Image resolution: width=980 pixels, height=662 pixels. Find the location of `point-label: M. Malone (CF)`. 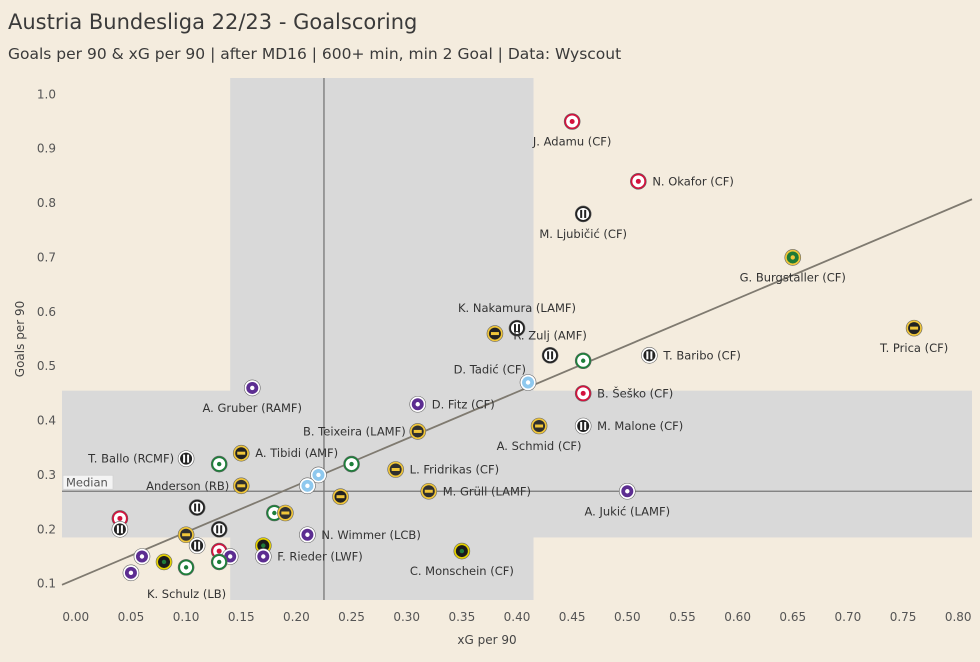

point-label: M. Malone (CF) is located at coordinates (640, 426).